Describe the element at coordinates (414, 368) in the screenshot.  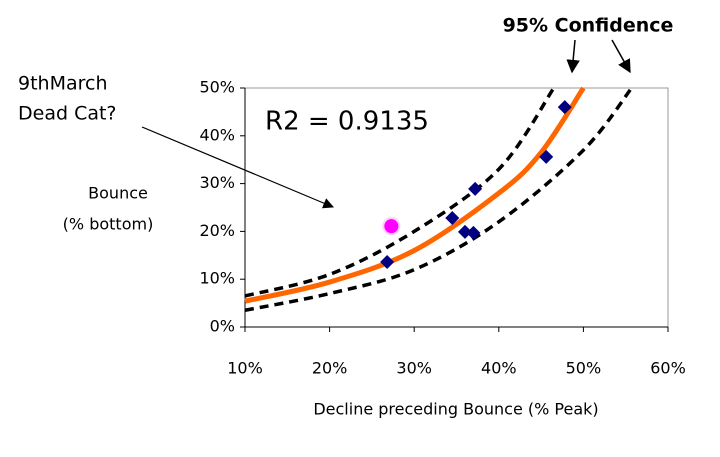
I see `x-tick-label: 30%` at that location.